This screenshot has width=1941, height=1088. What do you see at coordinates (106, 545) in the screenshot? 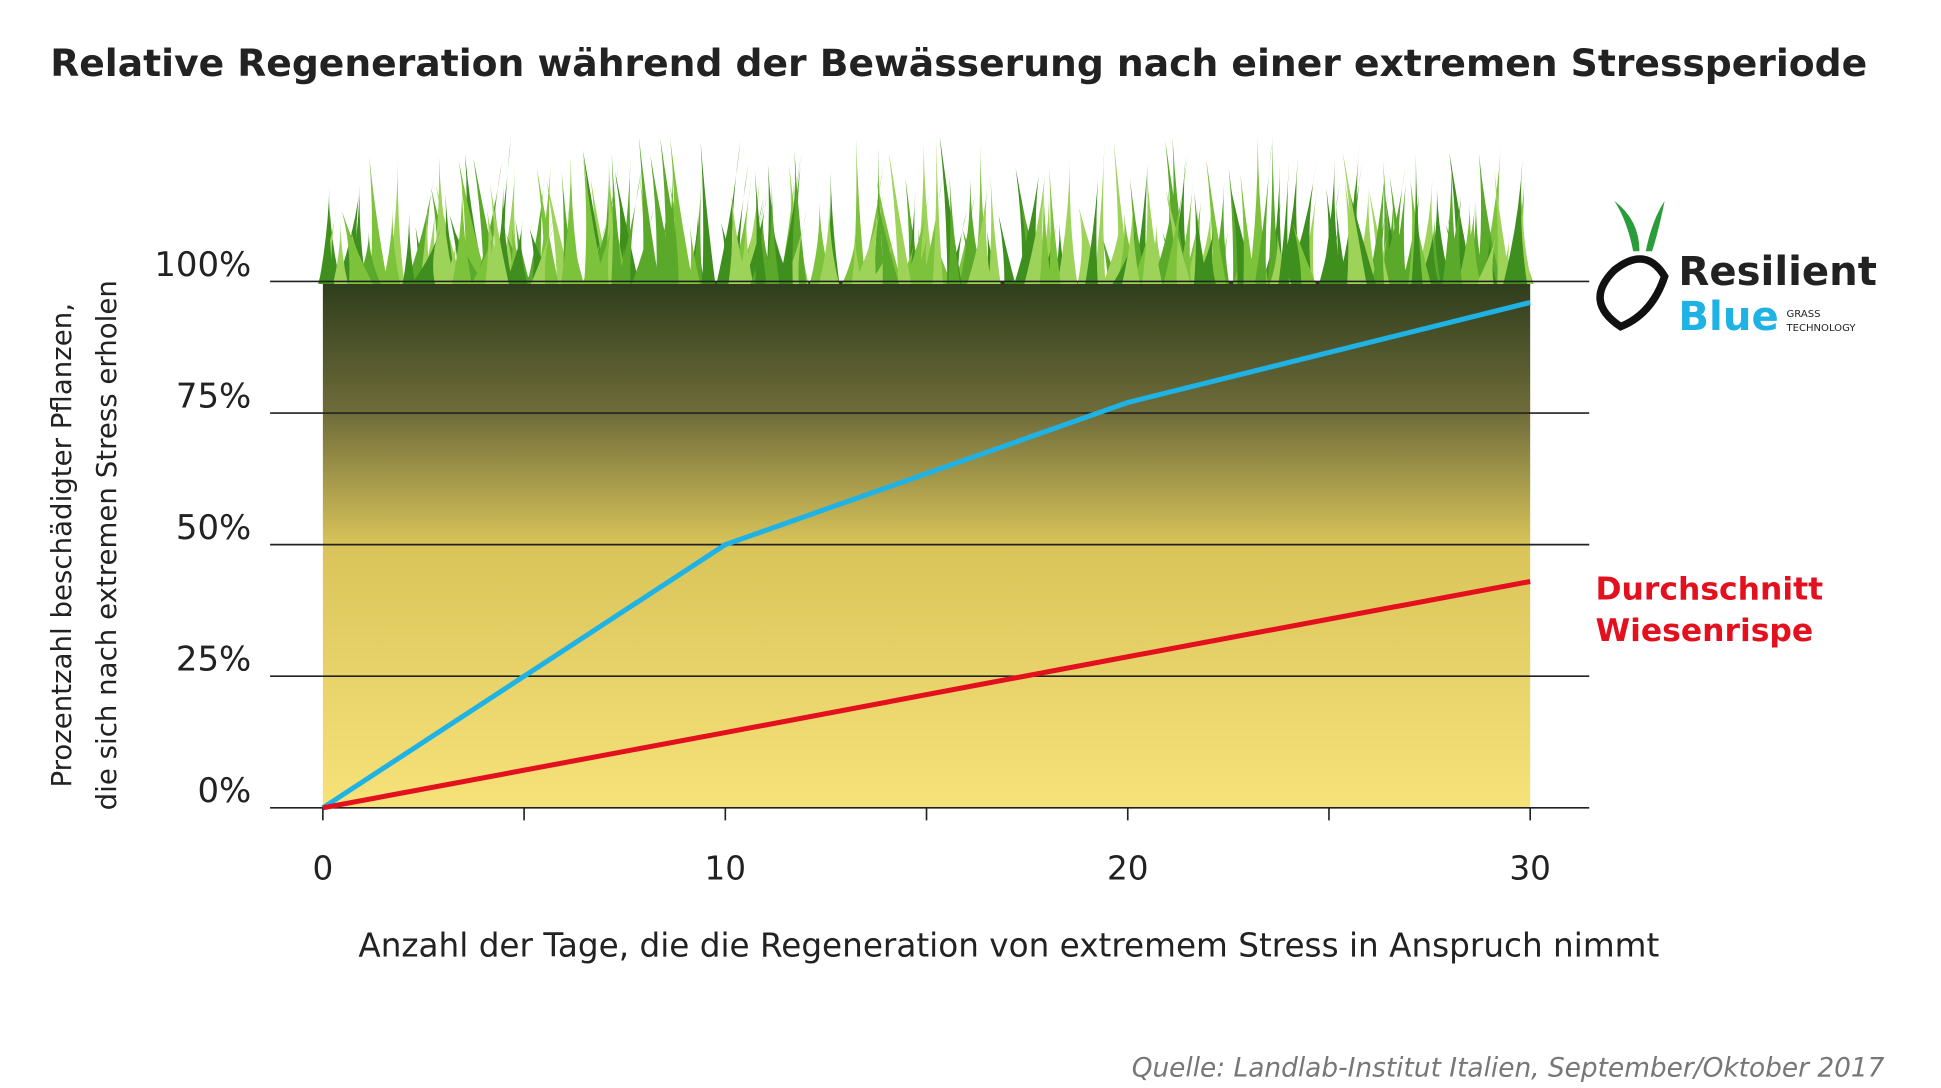
I see `y-axis-label: die sich nach extremen Stress erholen` at bounding box center [106, 545].